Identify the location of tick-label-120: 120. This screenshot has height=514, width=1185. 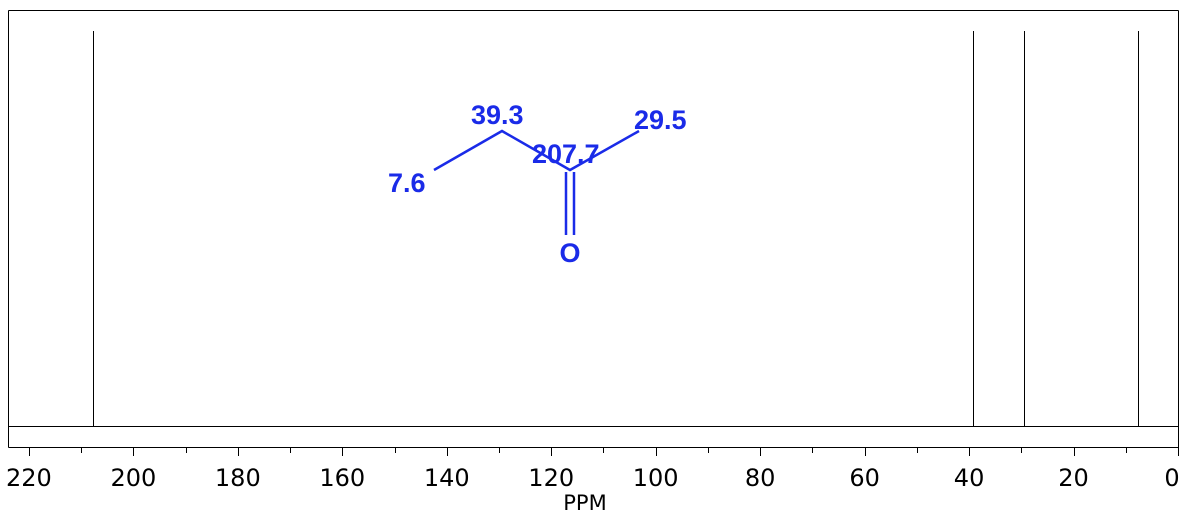
(551, 478).